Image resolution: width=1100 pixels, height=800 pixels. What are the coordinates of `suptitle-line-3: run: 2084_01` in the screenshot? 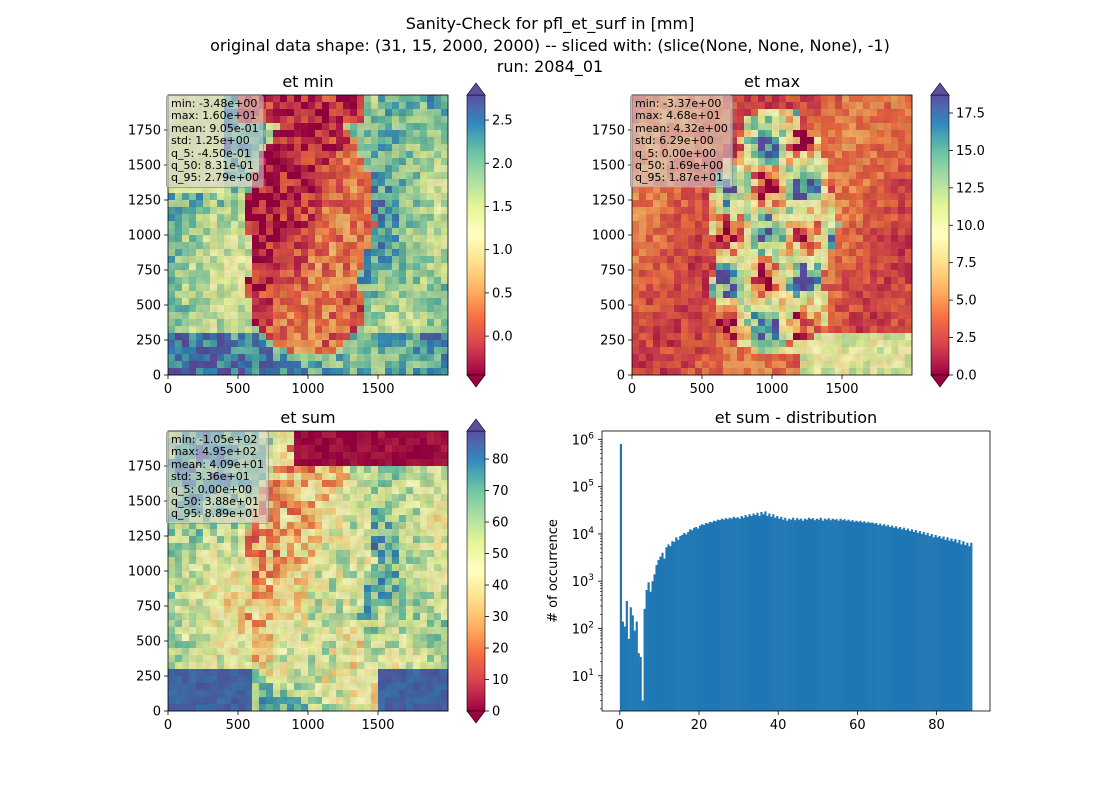 It's located at (550, 66).